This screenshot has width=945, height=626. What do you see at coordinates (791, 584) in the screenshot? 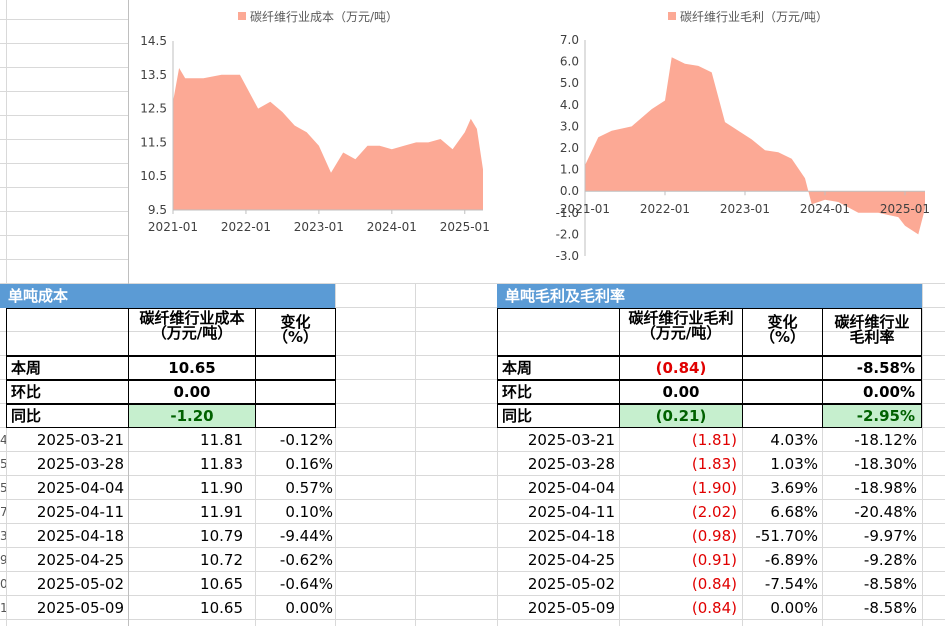
I see `history-margin-change: -7.54%` at bounding box center [791, 584].